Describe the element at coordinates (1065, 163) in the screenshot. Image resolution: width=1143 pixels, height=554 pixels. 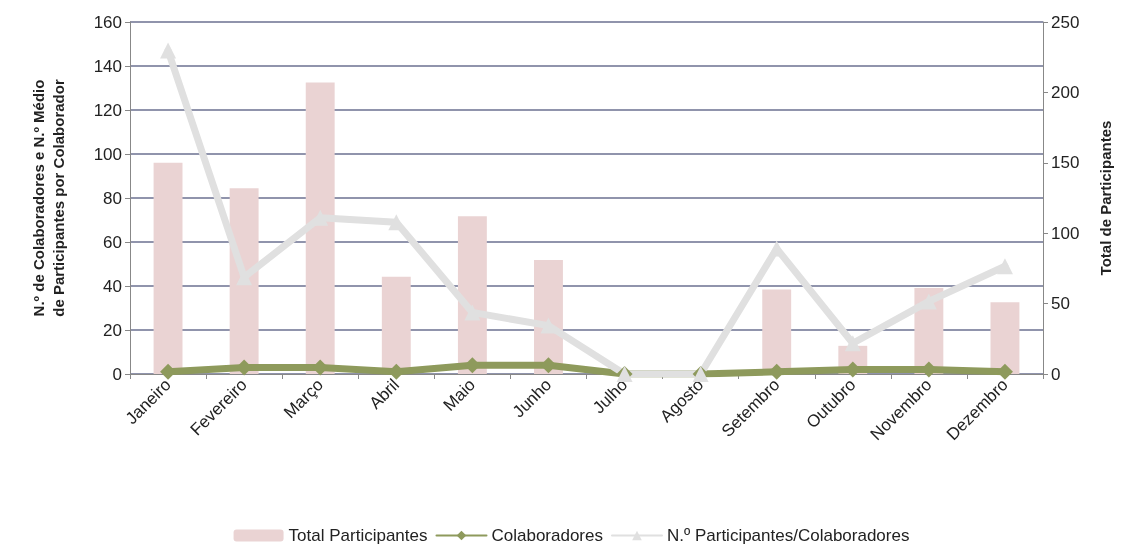
I see `y2-tick-label: 150` at that location.